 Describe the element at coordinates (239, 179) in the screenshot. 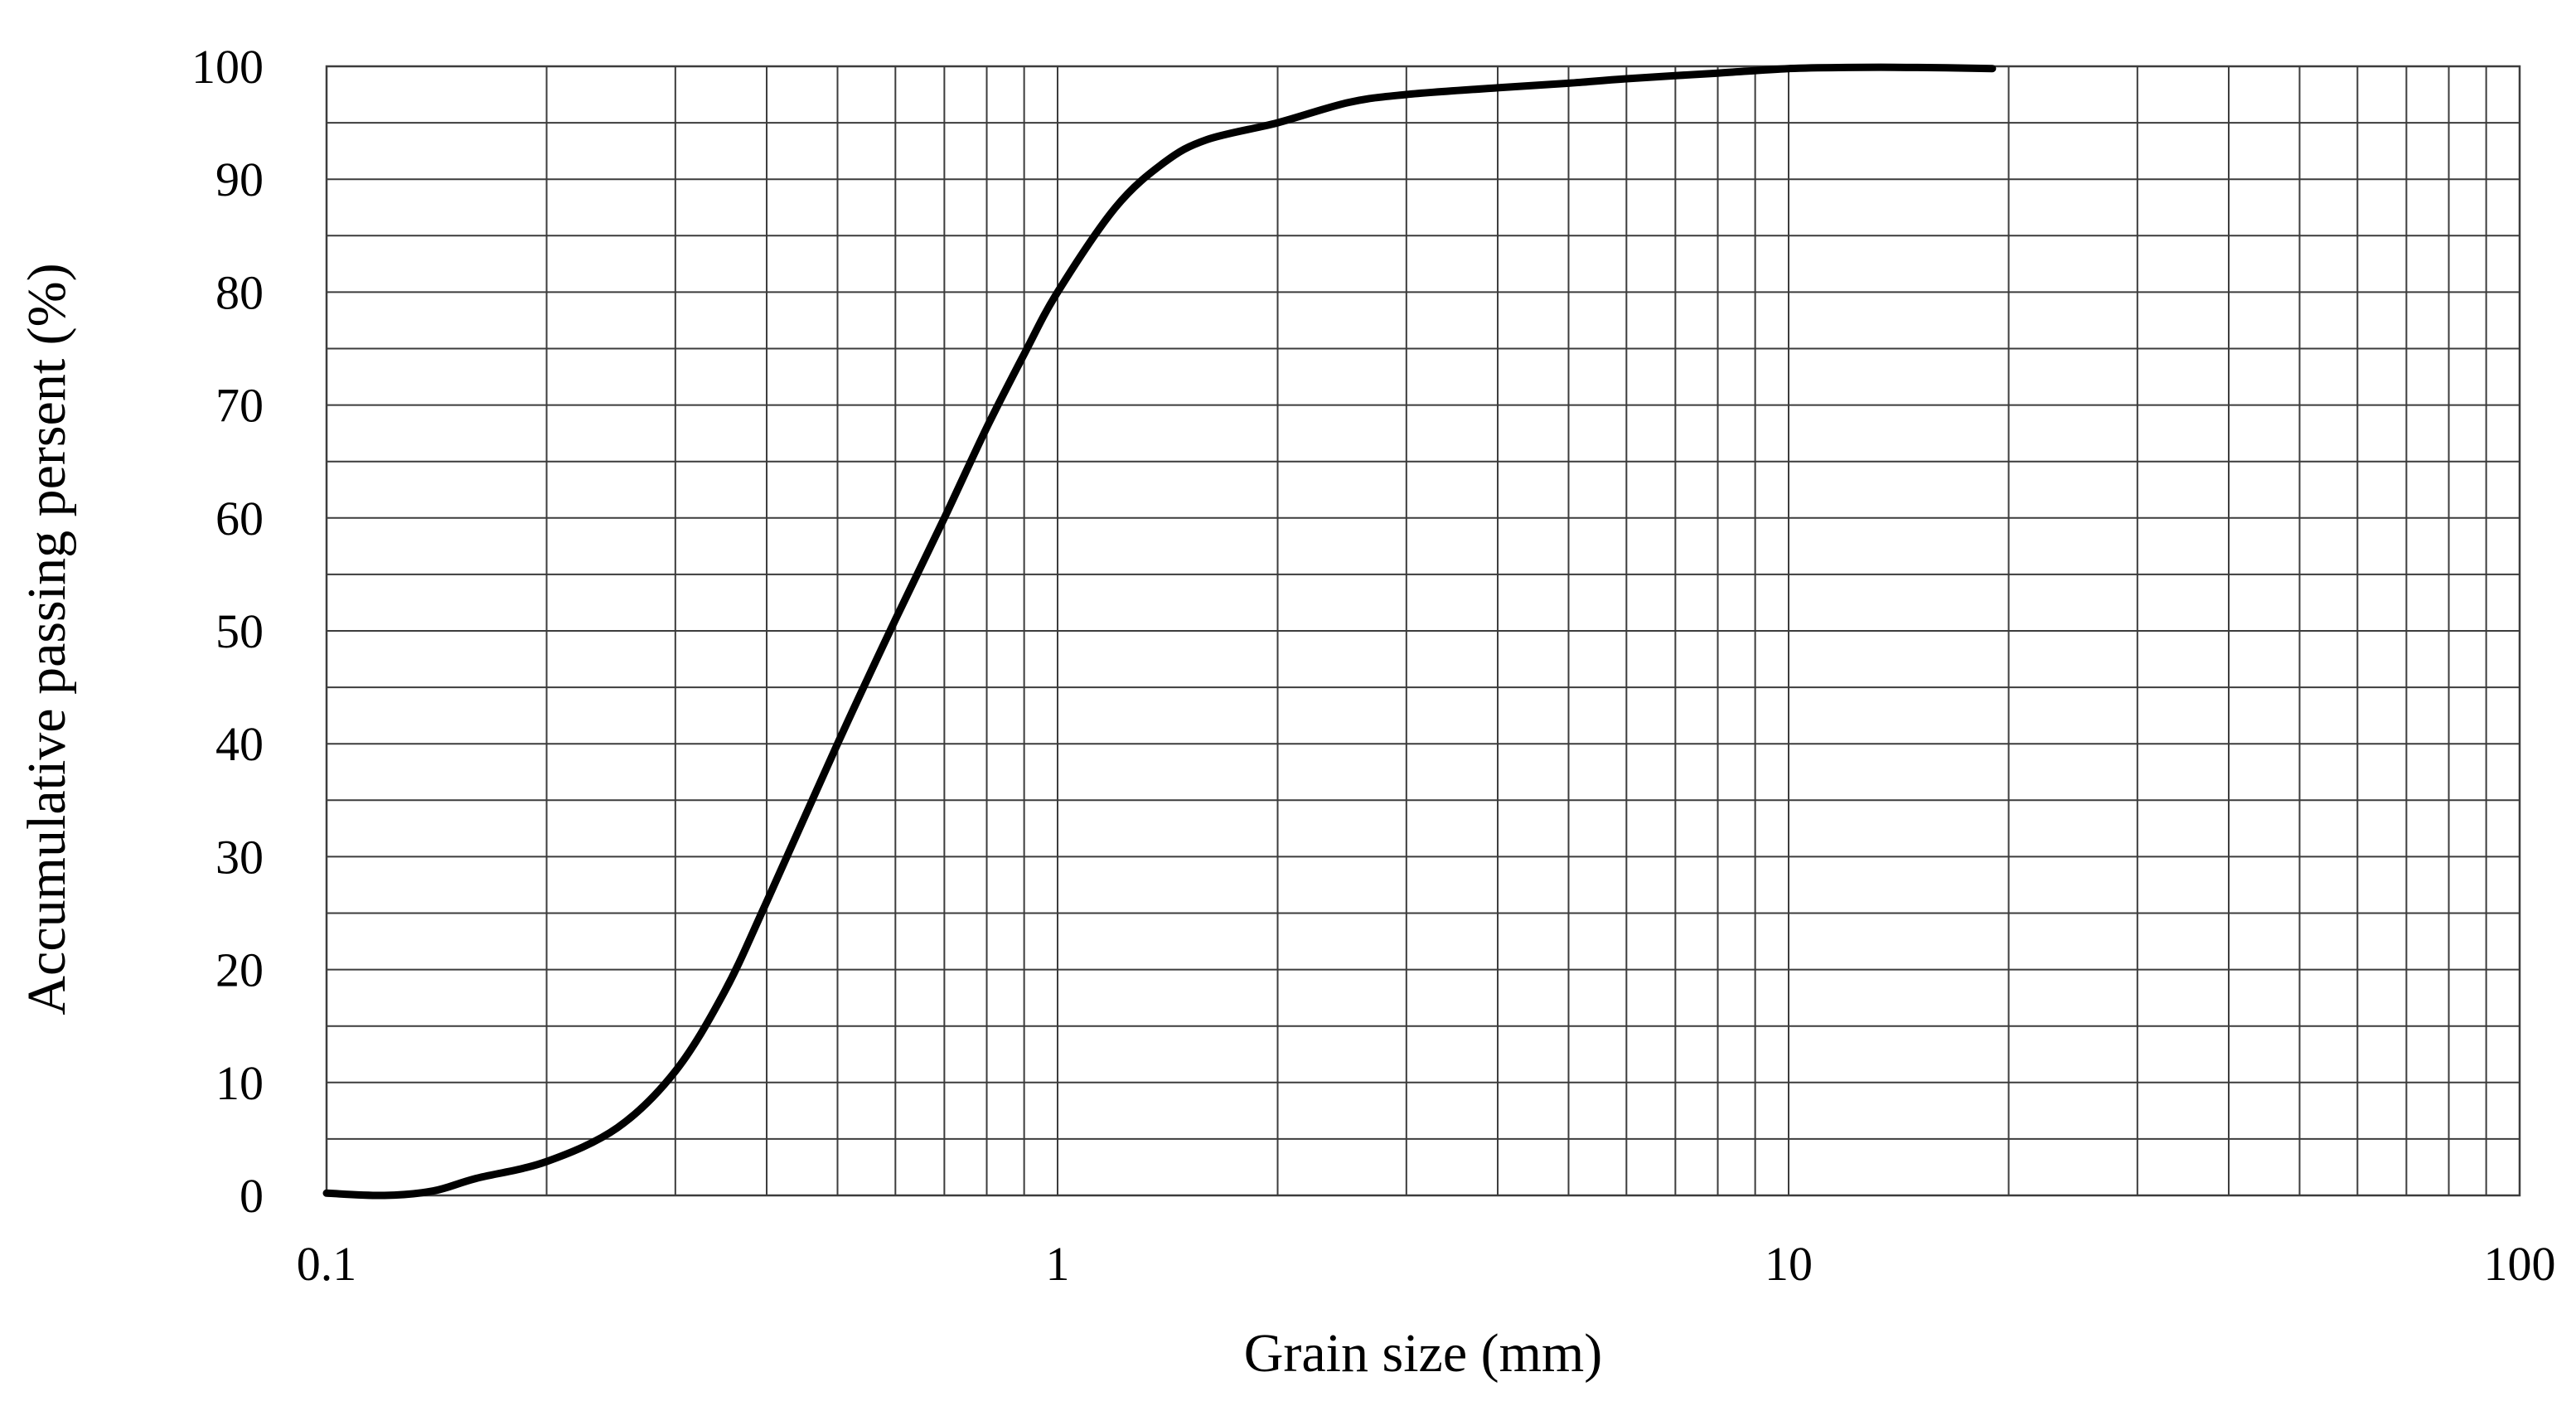

I see `y-tick-label: 90` at that location.